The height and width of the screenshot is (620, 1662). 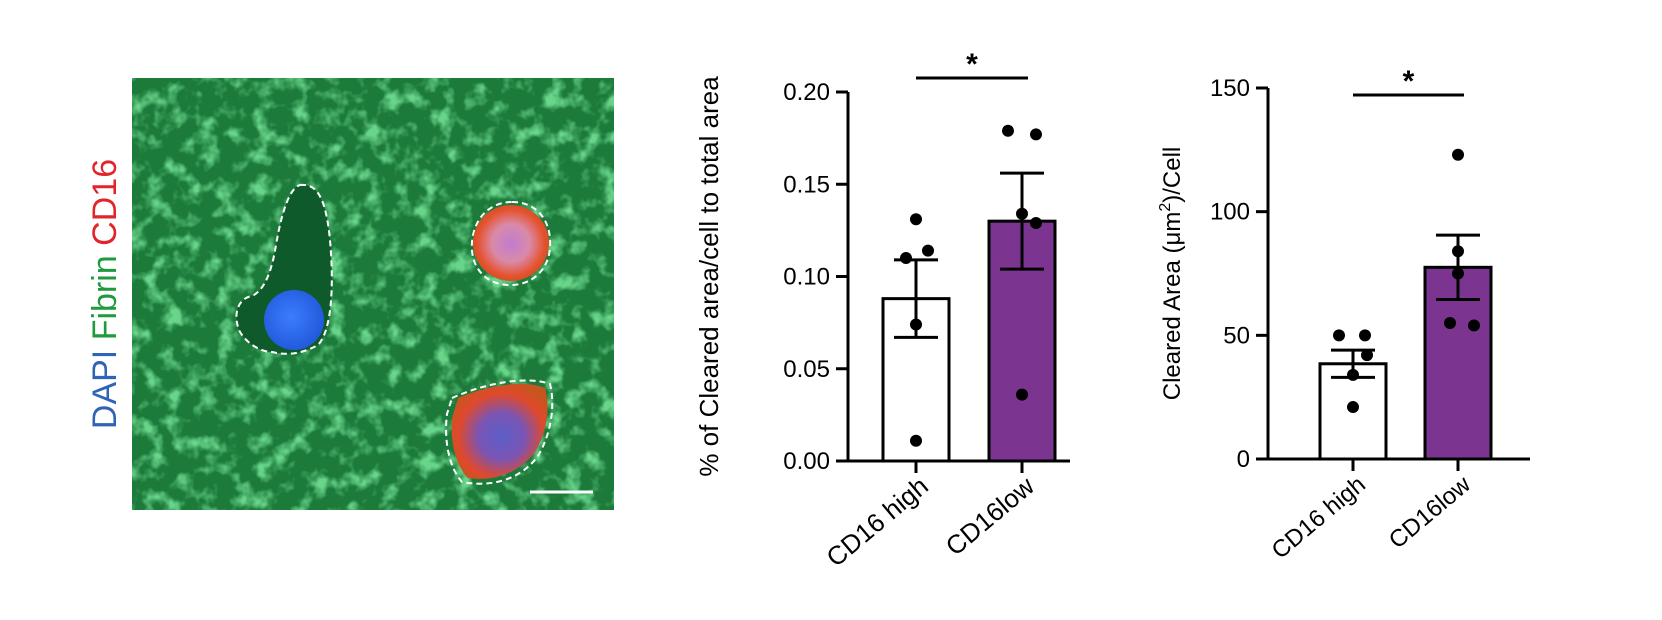 I want to click on y-tick-label: 0.10, so click(x=806, y=277).